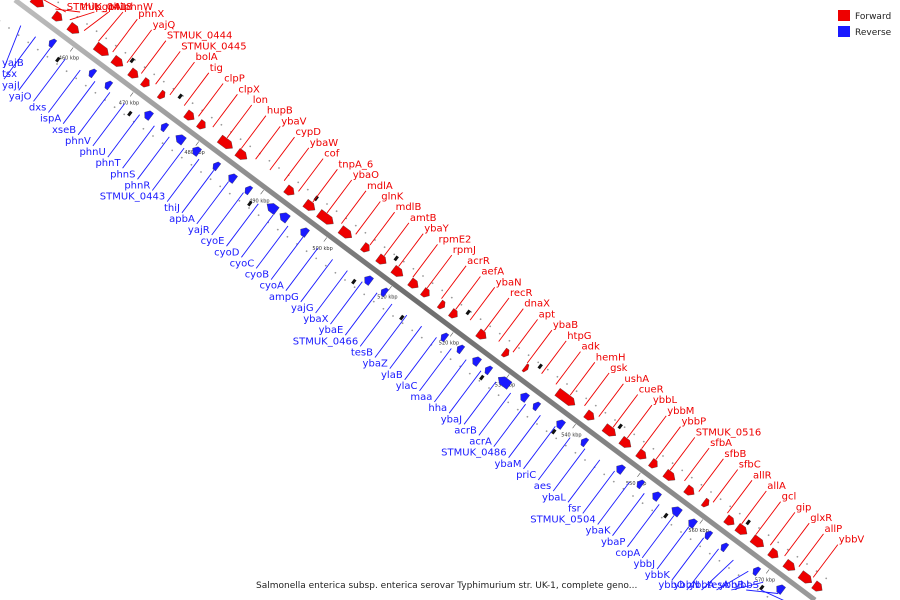 This screenshot has height=600, width=900. I want to click on reverse-gene-label: ybbK, so click(658, 575).